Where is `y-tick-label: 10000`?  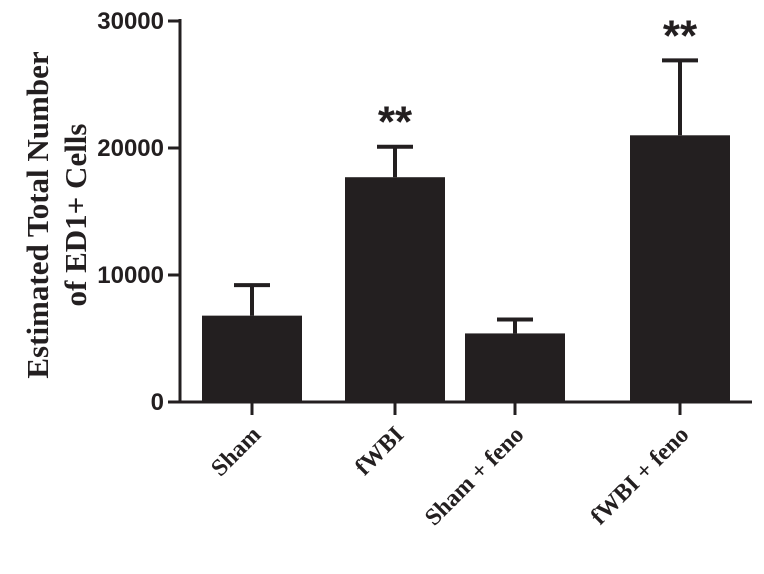 y-tick-label: 10000 is located at coordinates (130, 275).